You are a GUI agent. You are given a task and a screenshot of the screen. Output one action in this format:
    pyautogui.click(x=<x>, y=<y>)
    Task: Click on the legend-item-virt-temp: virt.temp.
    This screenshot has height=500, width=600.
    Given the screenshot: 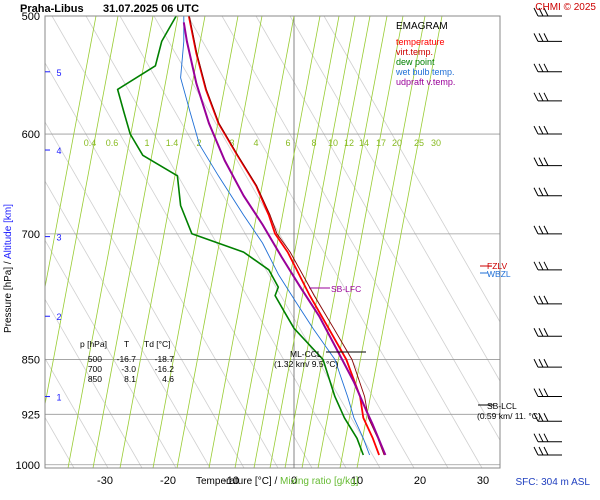 What is the action you would take?
    pyautogui.click(x=414, y=52)
    